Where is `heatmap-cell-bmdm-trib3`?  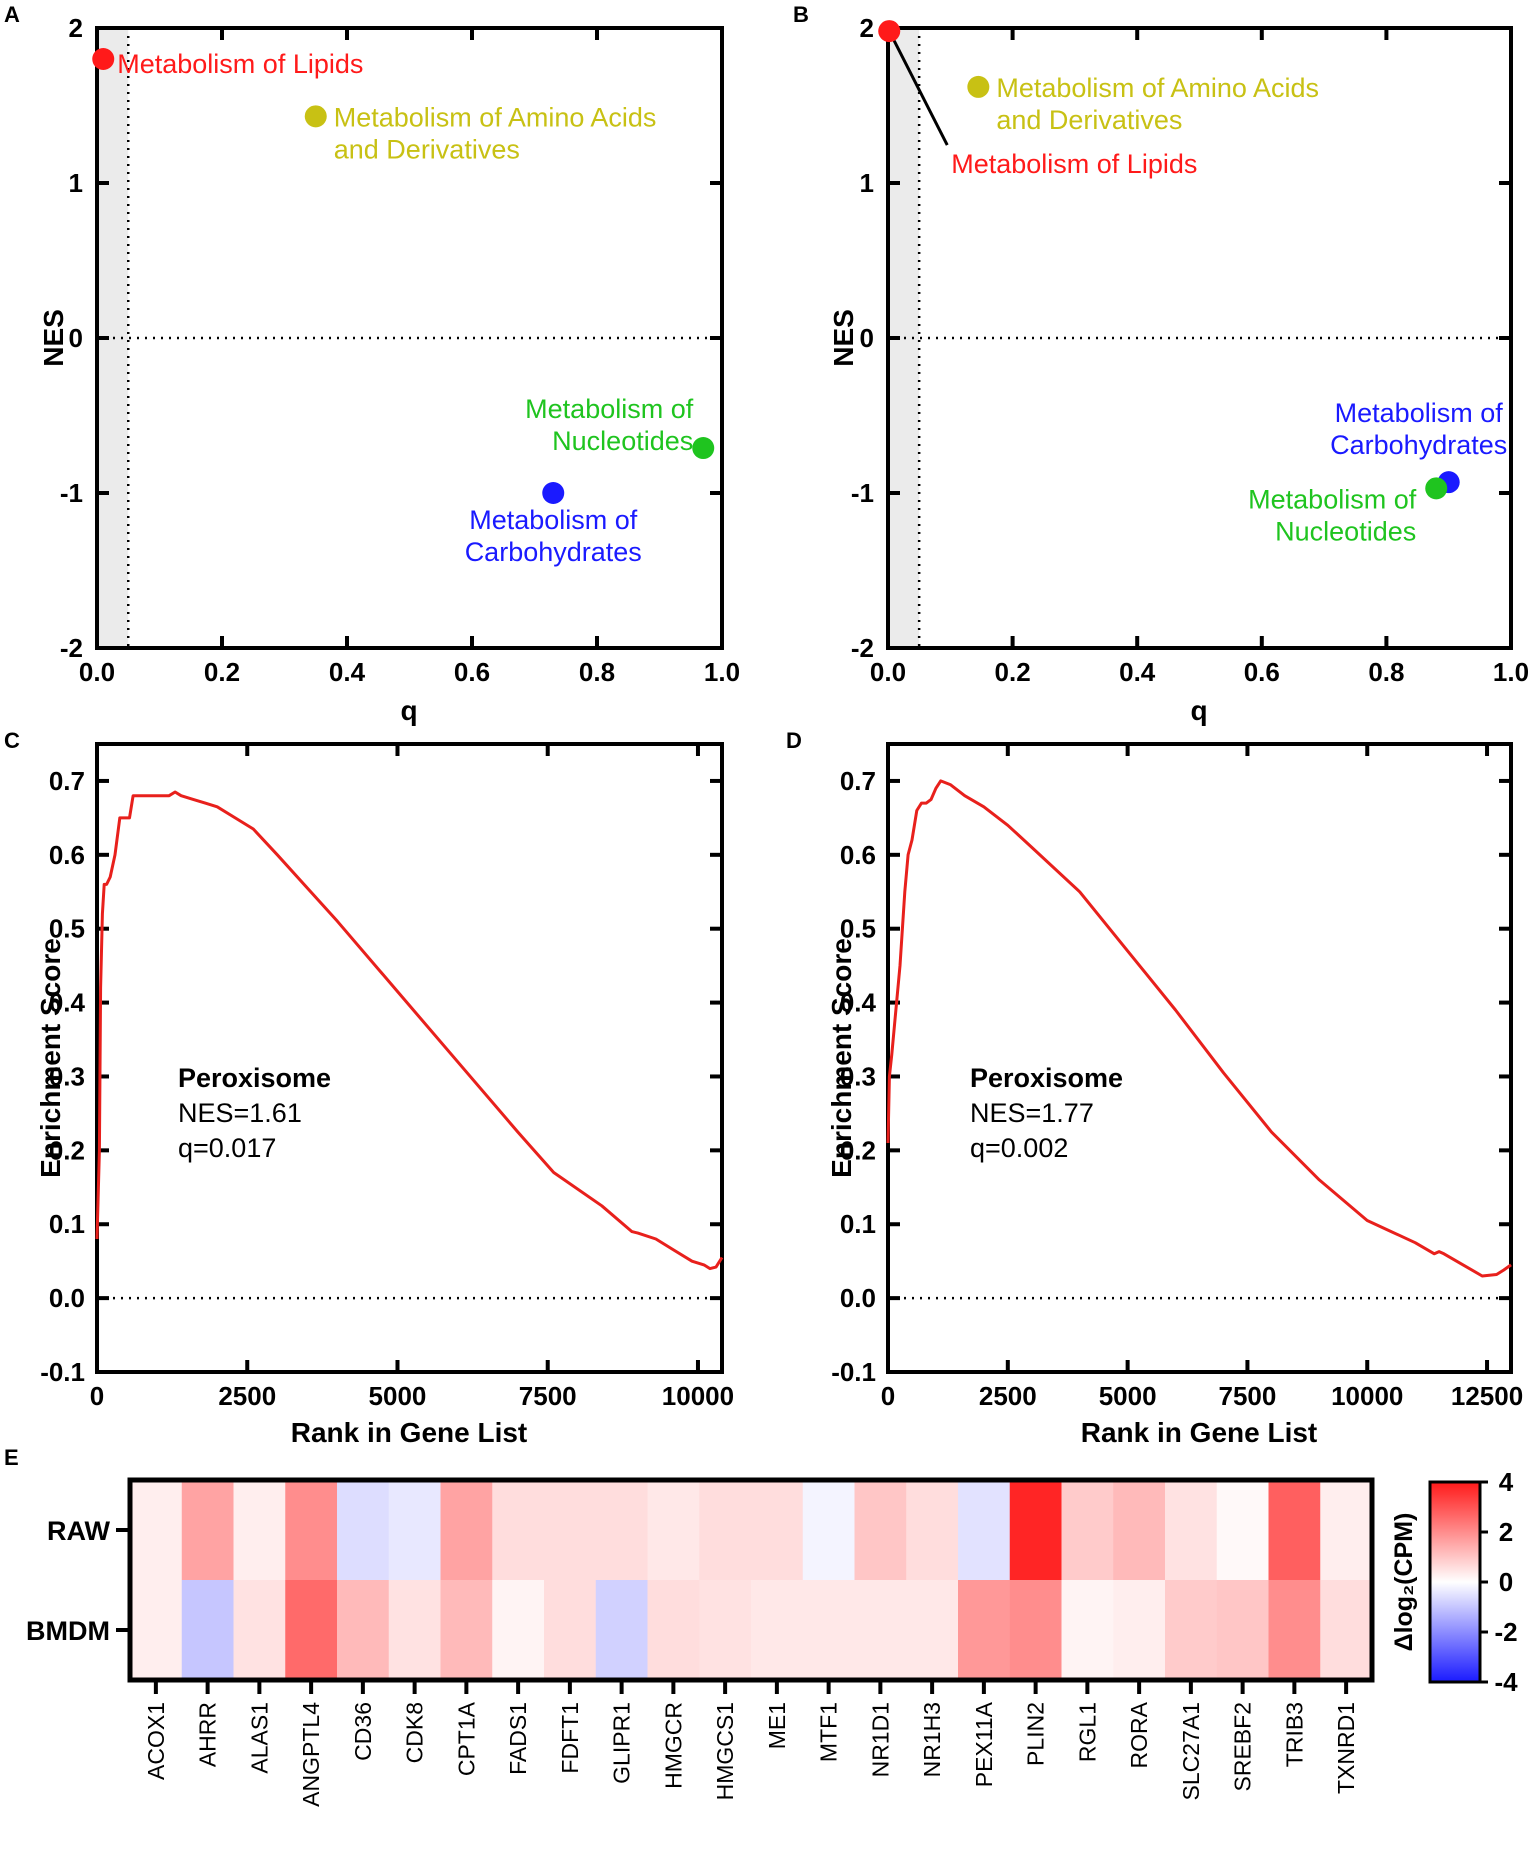
heatmap-cell-bmdm-trib3 is located at coordinates (1294, 1630).